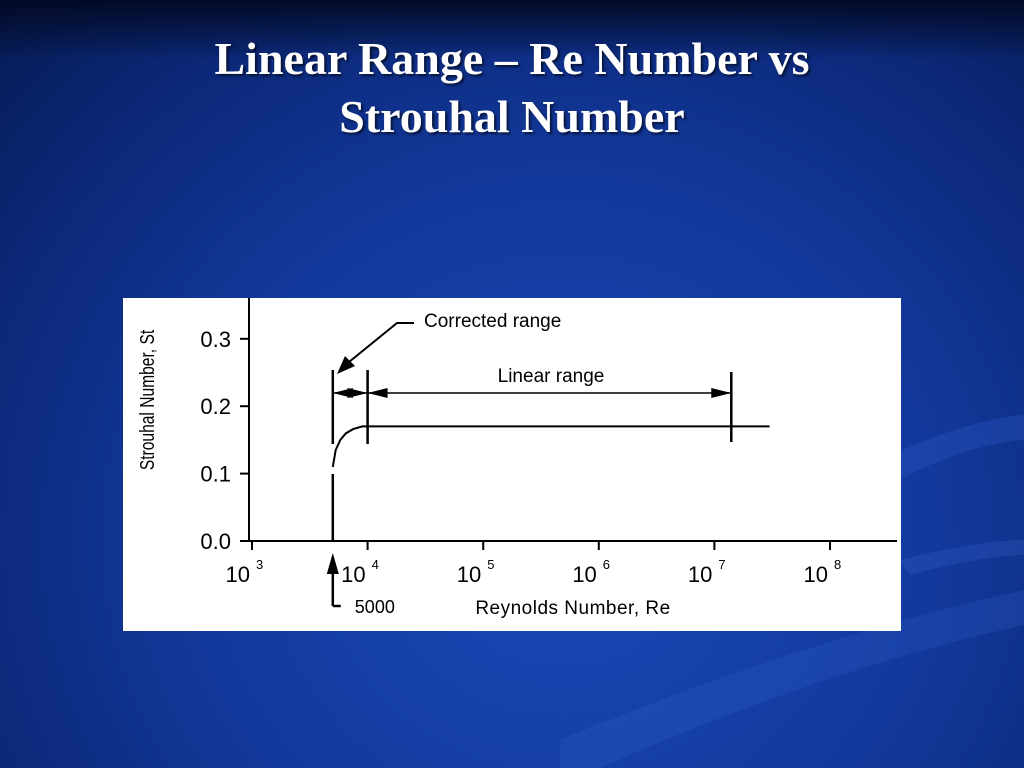 The image size is (1024, 768). I want to click on y-ticks: 0.0 0.1 0.2 0.3, so click(224, 440).